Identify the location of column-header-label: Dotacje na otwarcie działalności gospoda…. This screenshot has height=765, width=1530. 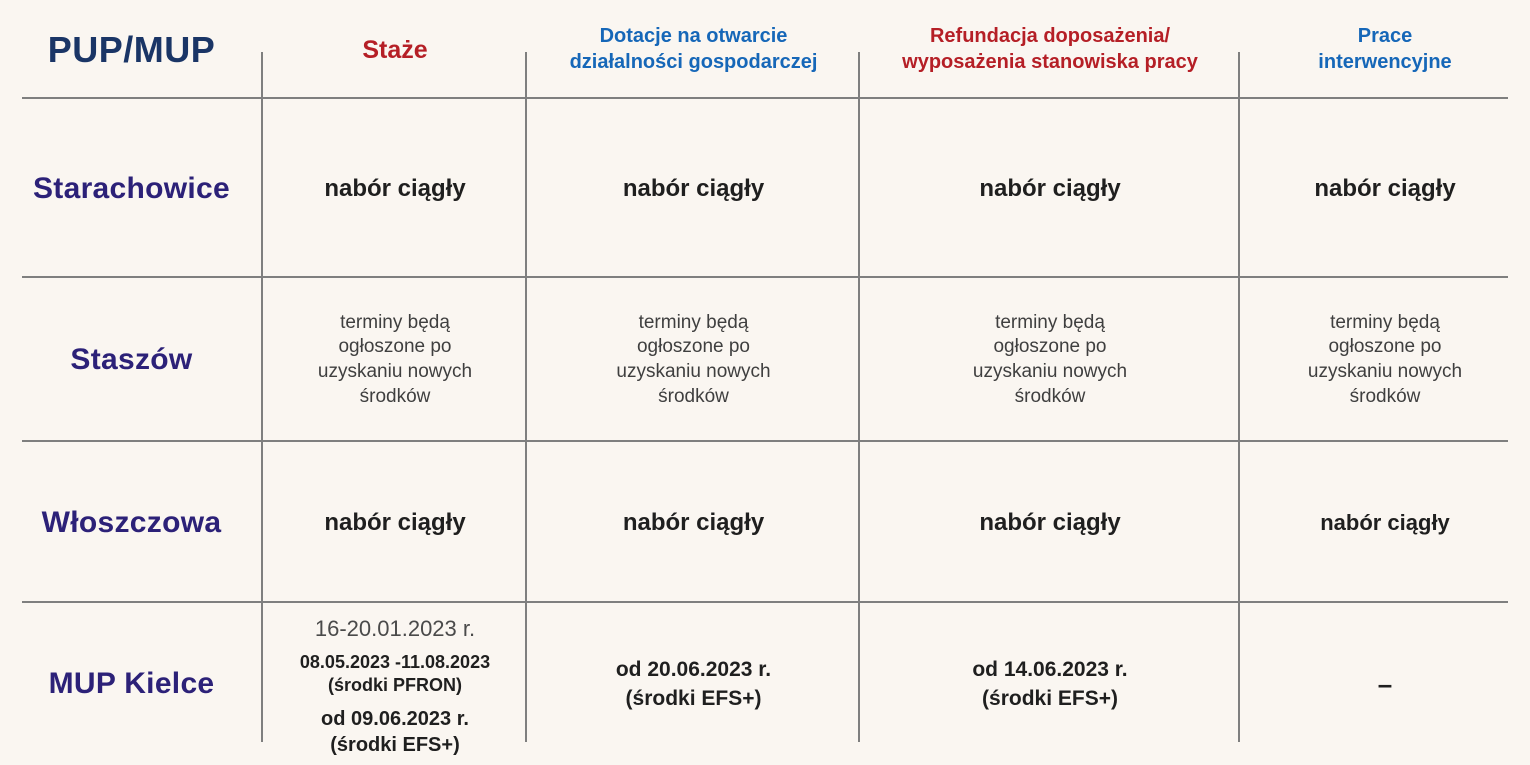
(693, 48).